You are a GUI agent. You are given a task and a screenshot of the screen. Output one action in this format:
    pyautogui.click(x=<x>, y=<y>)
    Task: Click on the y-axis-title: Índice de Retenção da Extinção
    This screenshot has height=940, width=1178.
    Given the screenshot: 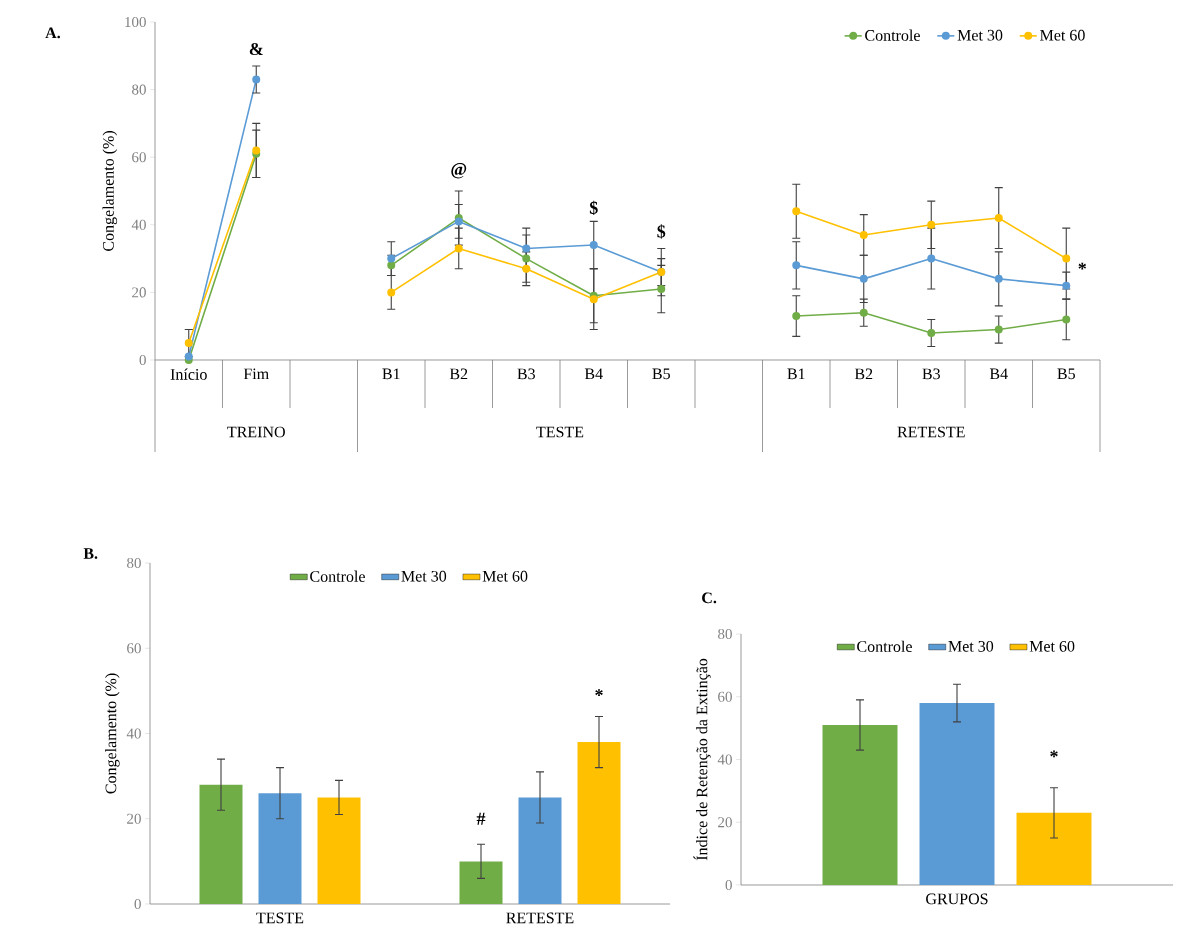 What is the action you would take?
    pyautogui.click(x=702, y=759)
    